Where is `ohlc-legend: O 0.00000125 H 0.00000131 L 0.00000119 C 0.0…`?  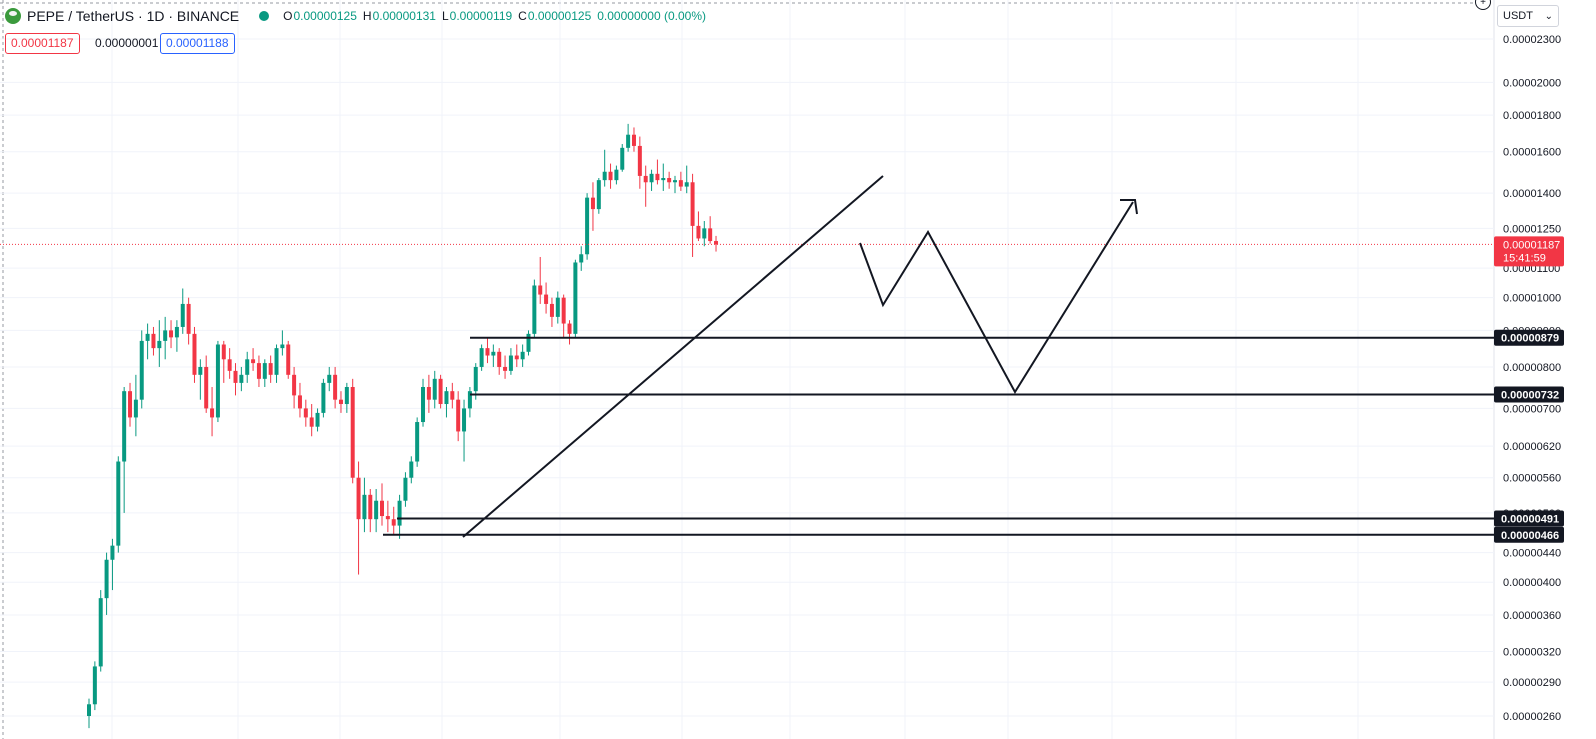 ohlc-legend: O 0.00000125 H 0.00000131 L 0.00000119 C 0.0… is located at coordinates (494, 16).